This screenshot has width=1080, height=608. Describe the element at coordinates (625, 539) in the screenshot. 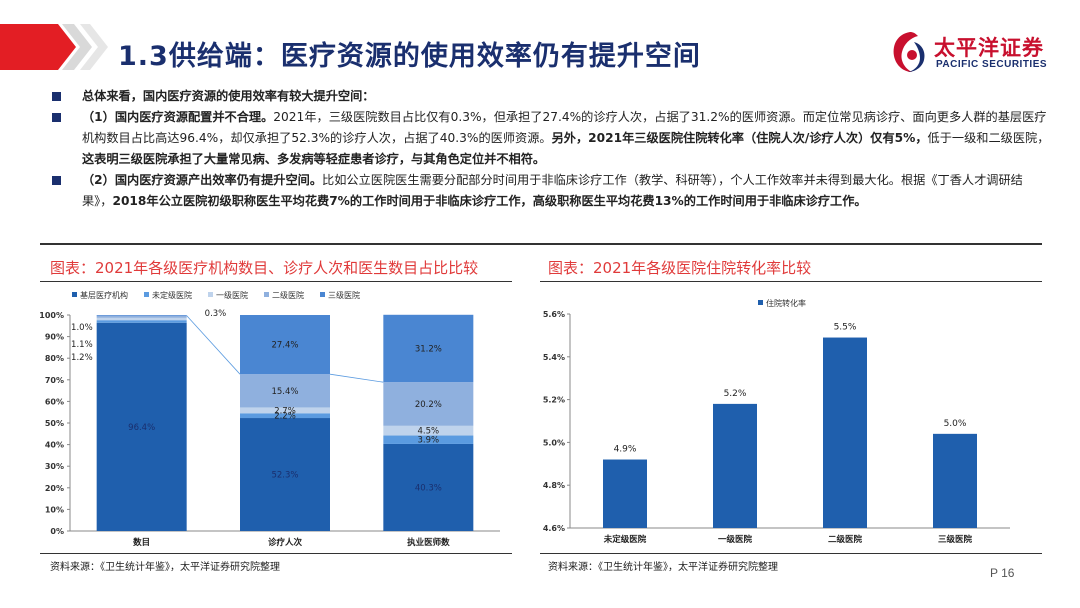

I see `x-tick-label: 未定级医院` at that location.